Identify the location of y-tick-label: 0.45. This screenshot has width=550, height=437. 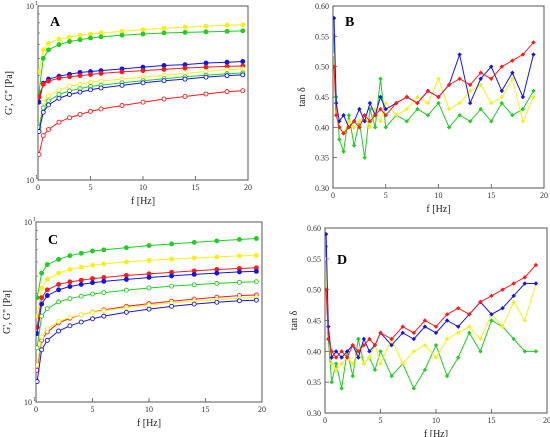
(314, 321).